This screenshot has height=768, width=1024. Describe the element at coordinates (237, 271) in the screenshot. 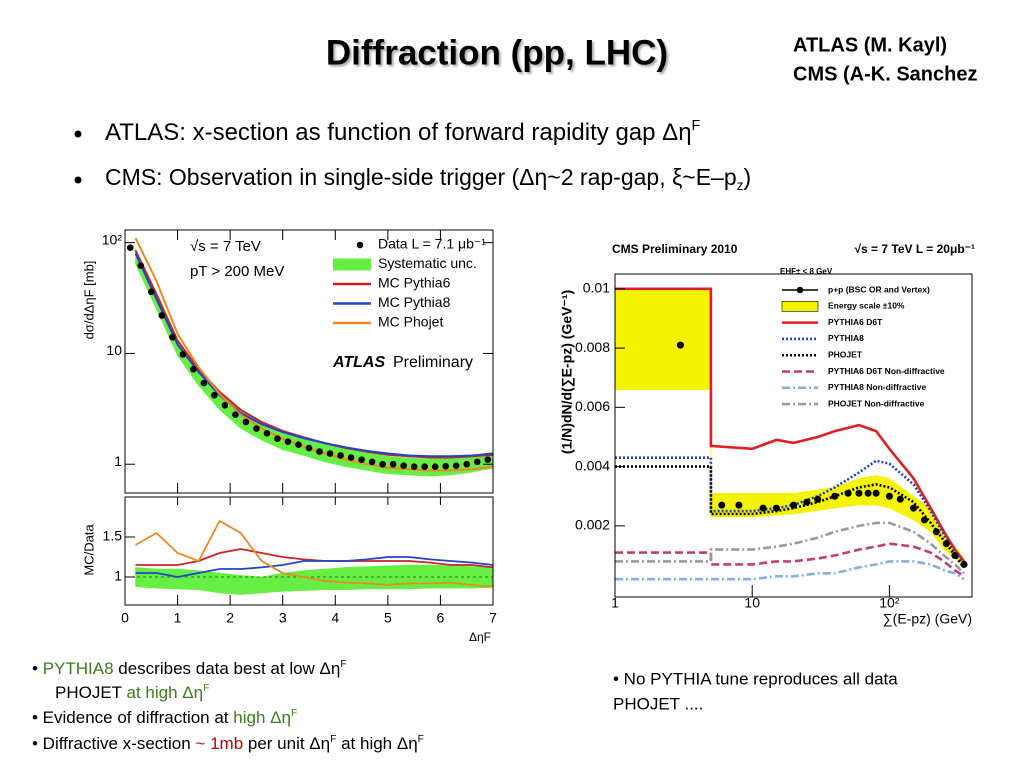

I see `annotation: pT > 200 MeV` at that location.